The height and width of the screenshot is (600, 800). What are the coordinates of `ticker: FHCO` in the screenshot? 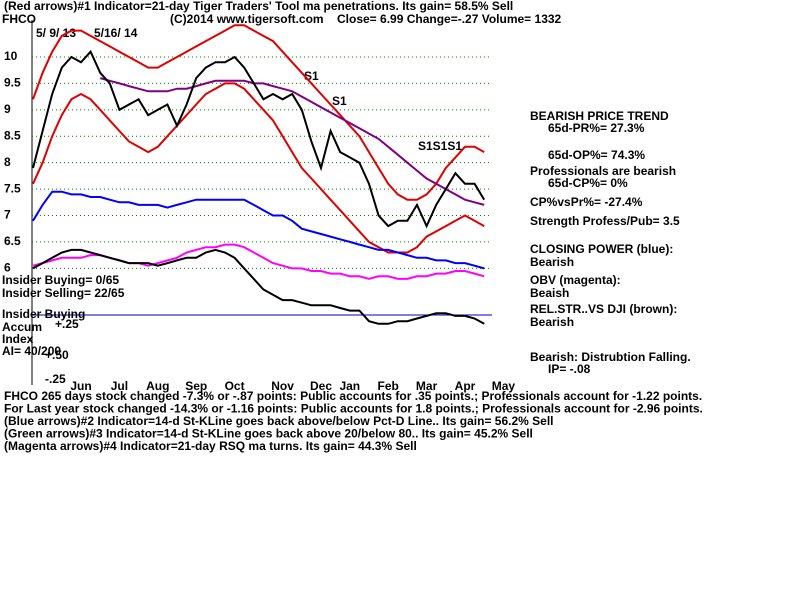 It's located at (19, 19).